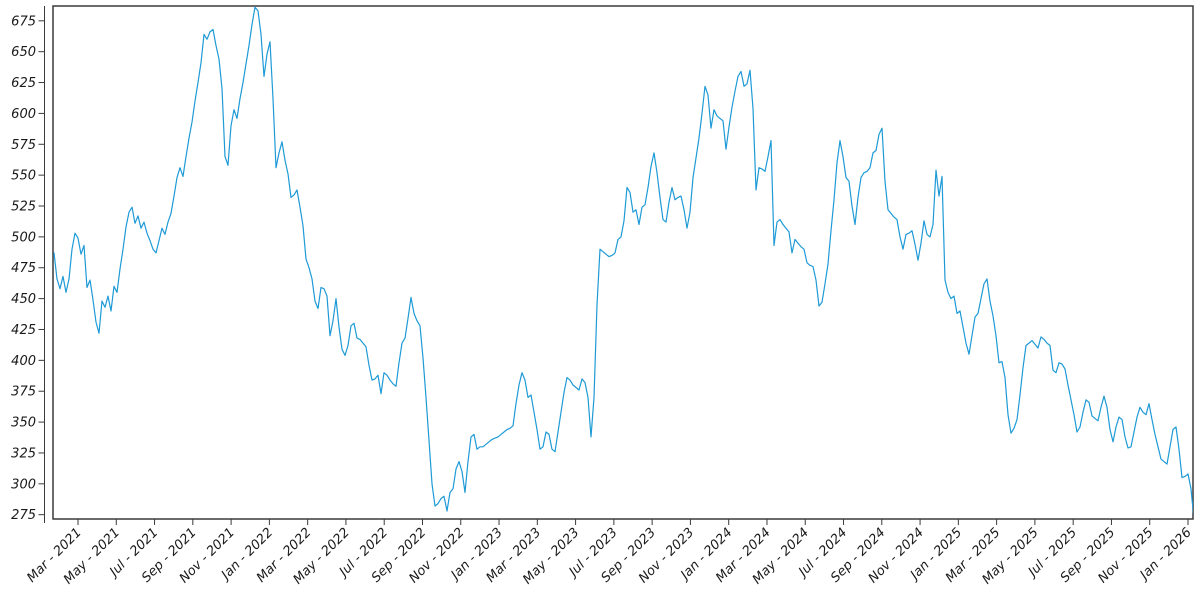  I want to click on y-tick-label: 625, so click(23, 83).